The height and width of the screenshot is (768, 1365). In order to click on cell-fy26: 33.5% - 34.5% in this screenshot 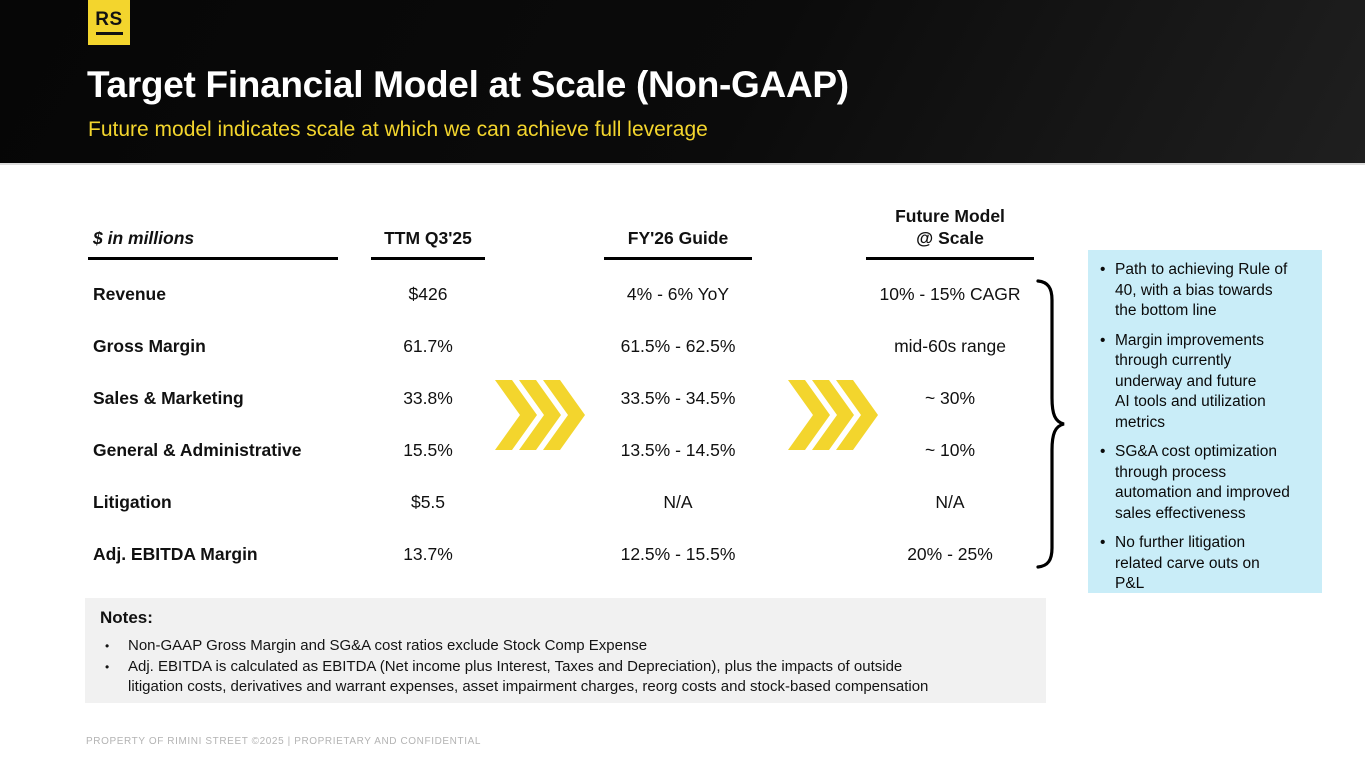, I will do `click(678, 398)`.